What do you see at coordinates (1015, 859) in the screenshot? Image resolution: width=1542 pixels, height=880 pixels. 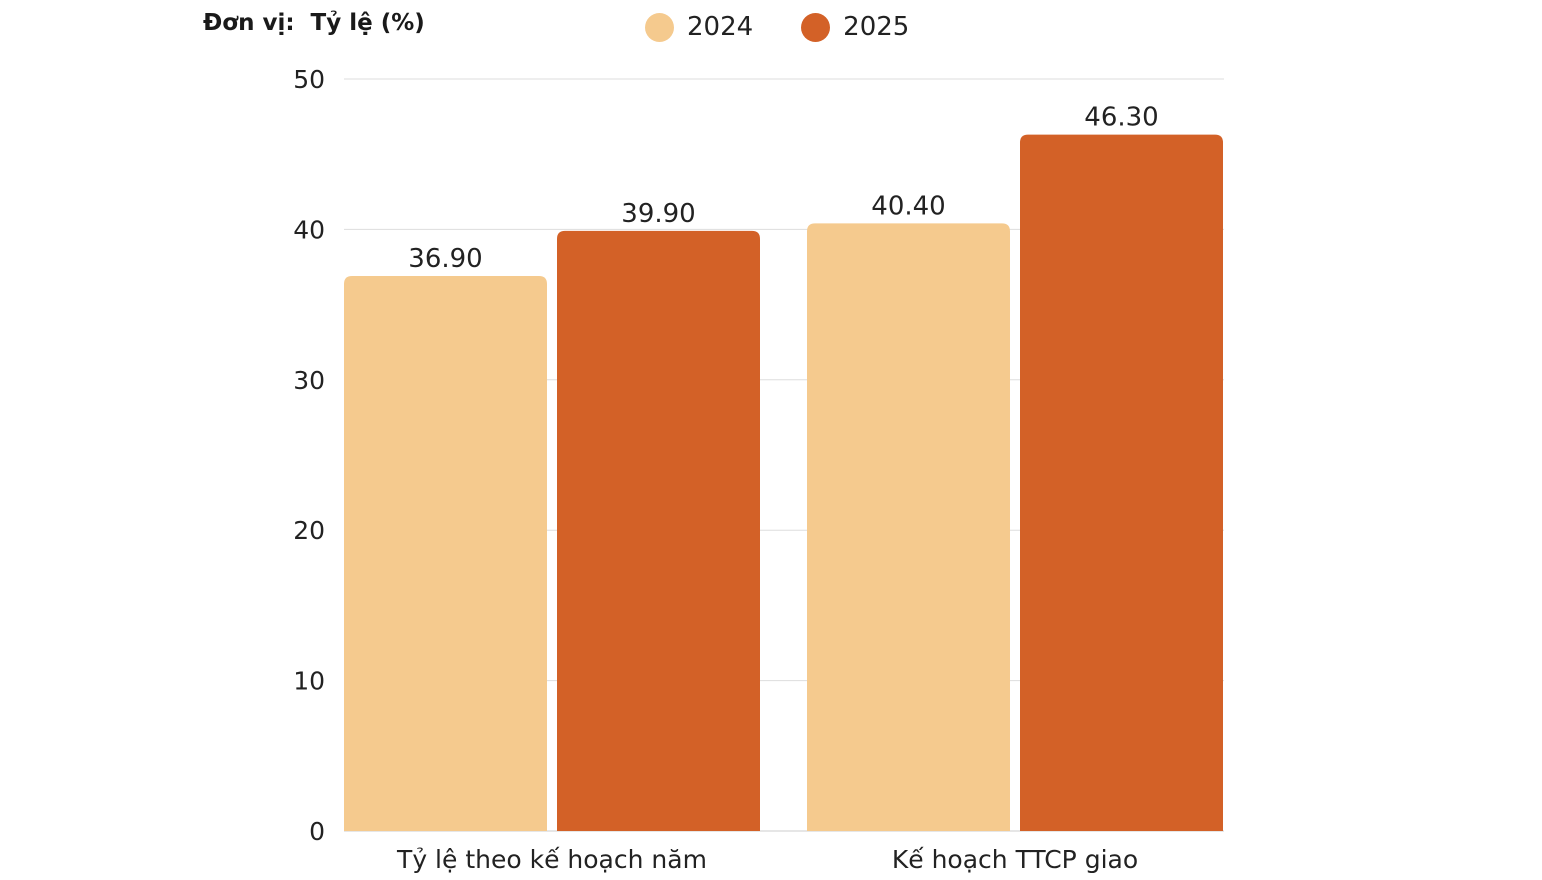 I see `x-category-label-1: Kế hoạch TTCP giao` at bounding box center [1015, 859].